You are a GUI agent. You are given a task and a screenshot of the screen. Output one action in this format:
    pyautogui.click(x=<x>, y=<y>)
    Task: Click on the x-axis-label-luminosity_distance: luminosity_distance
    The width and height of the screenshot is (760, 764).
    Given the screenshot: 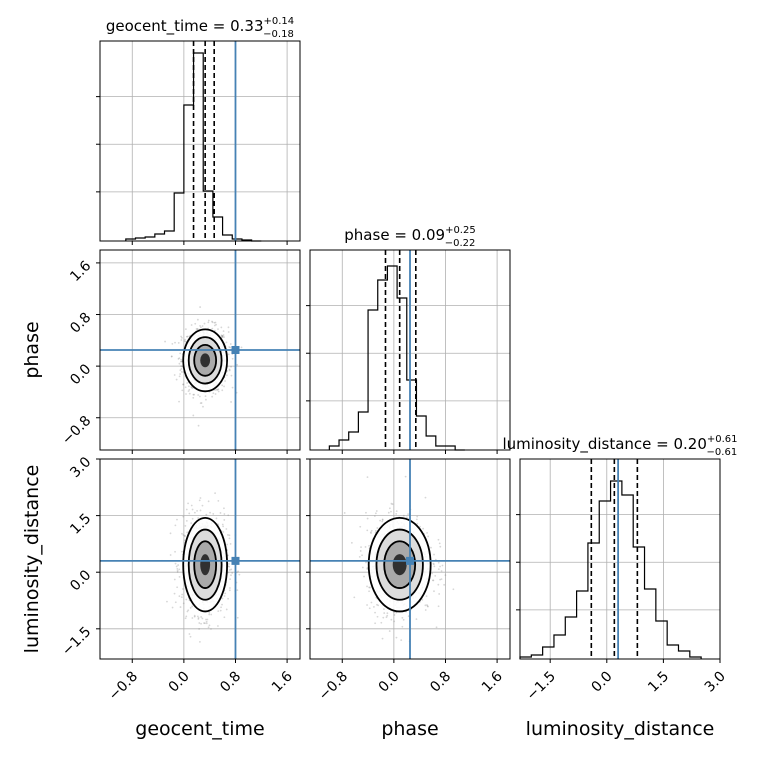 What is the action you would take?
    pyautogui.click(x=620, y=729)
    